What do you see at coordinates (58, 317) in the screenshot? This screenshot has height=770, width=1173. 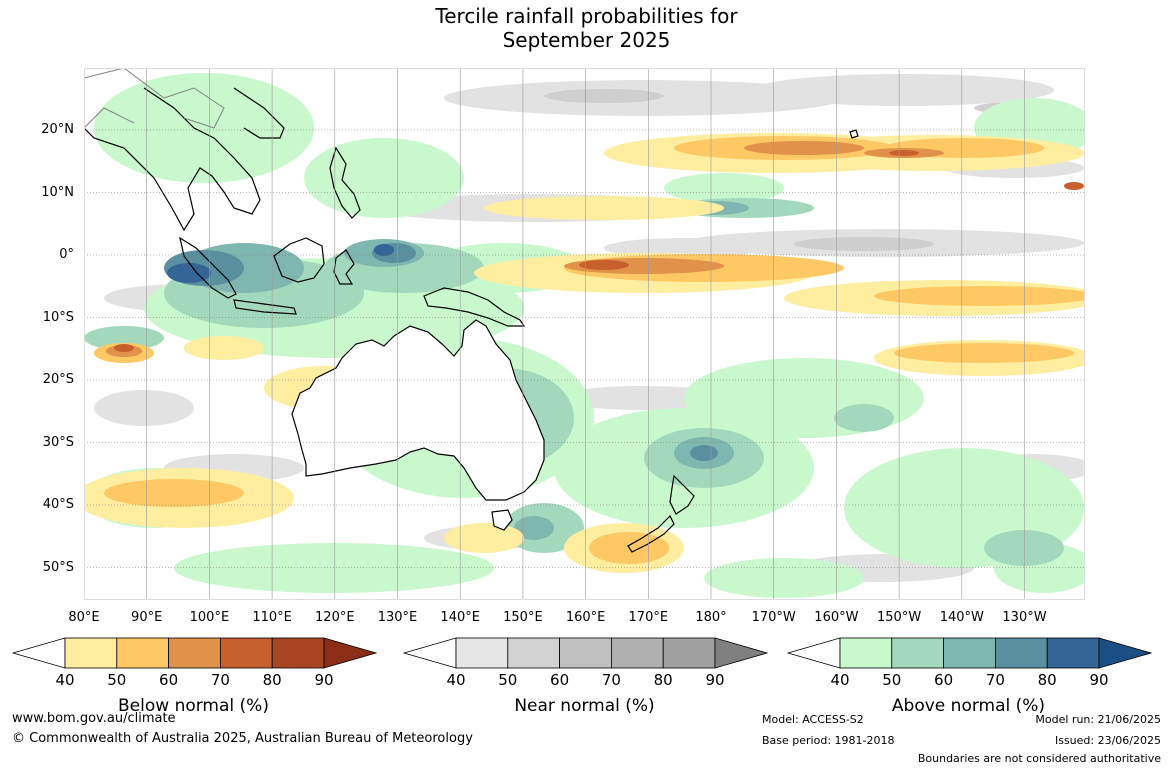 I see `latitude-label: 10°S` at bounding box center [58, 317].